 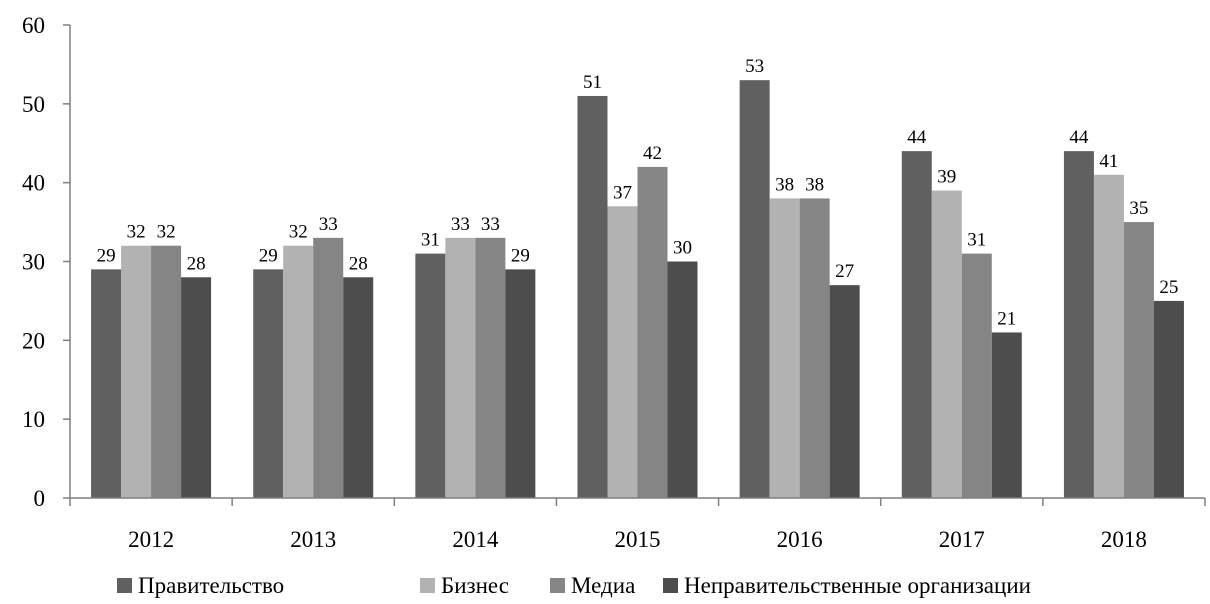 I want to click on x-tick-label: 2013, so click(x=313, y=539).